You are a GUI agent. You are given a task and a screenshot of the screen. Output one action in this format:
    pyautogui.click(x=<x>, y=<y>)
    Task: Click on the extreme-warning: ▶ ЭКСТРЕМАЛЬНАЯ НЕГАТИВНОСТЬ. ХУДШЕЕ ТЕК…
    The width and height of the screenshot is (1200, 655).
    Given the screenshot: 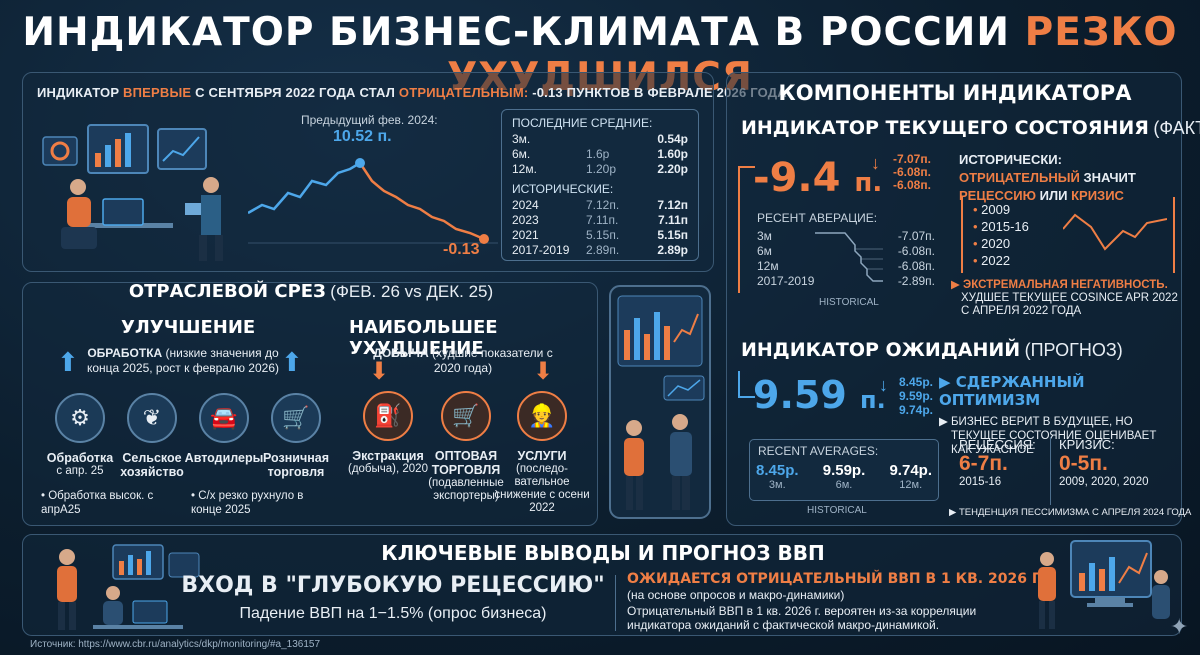 What is the action you would take?
    pyautogui.click(x=1064, y=298)
    